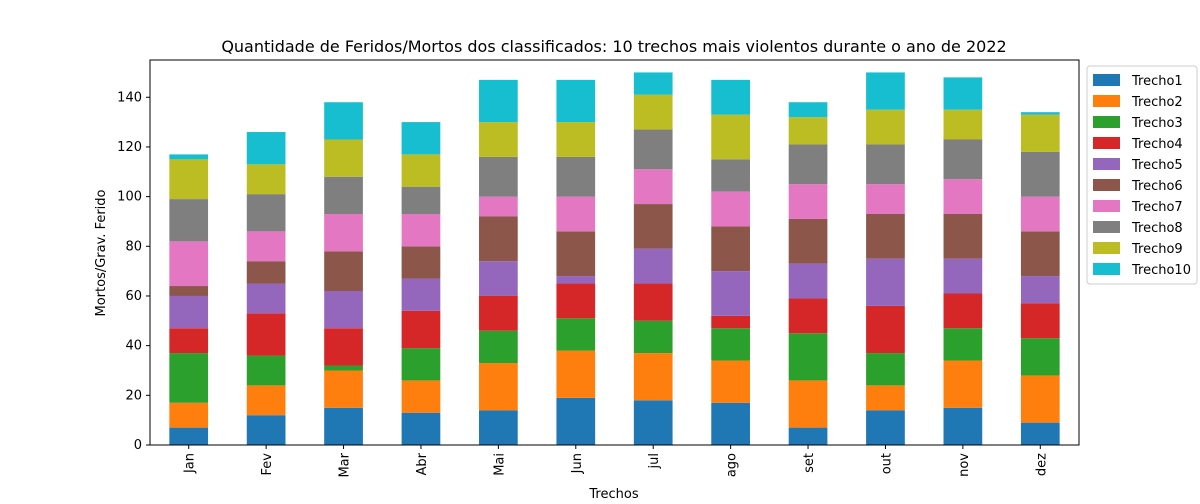  I want to click on bar-segment-trecho6-jul, so click(653, 226).